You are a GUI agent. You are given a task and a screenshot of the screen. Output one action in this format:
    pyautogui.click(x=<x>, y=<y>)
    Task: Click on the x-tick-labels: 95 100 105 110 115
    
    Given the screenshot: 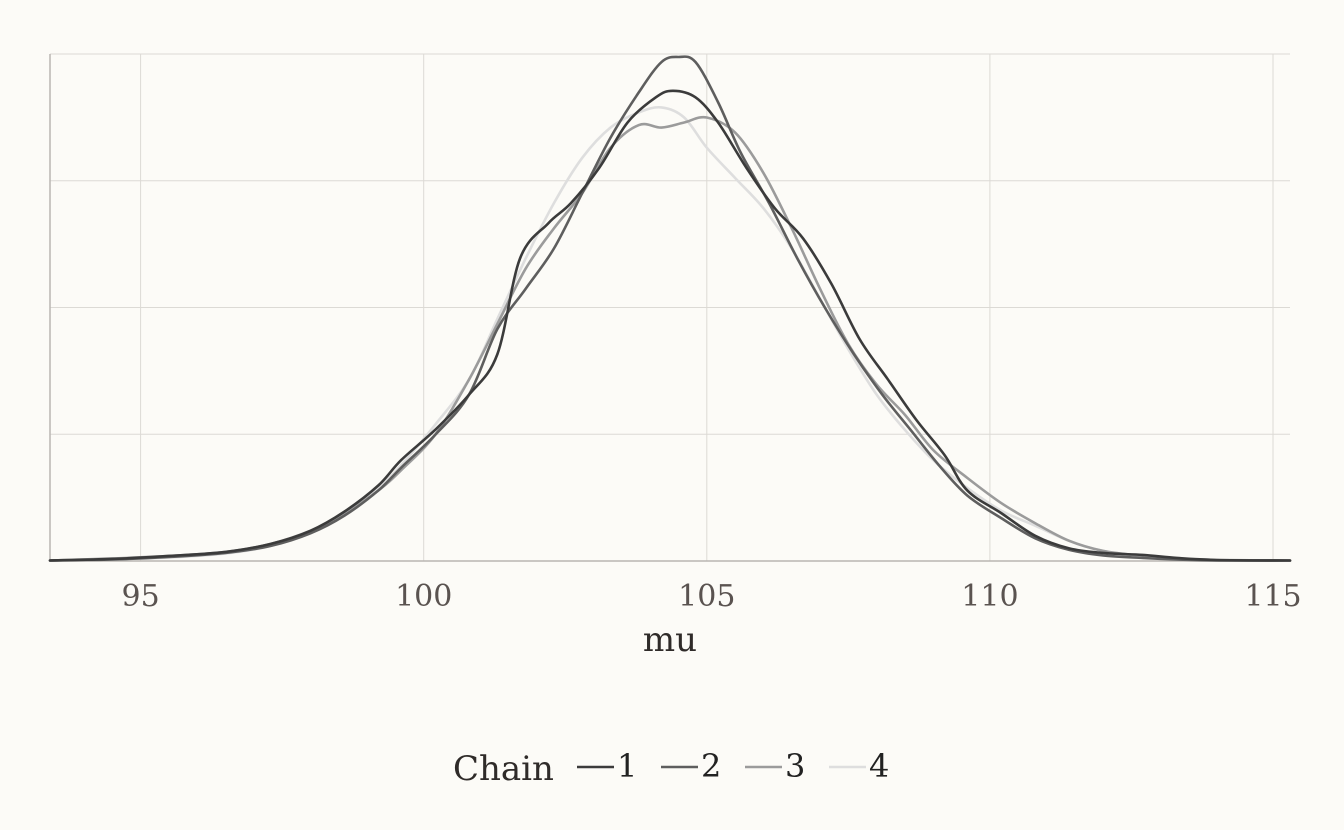 What is the action you would take?
    pyautogui.click(x=711, y=596)
    